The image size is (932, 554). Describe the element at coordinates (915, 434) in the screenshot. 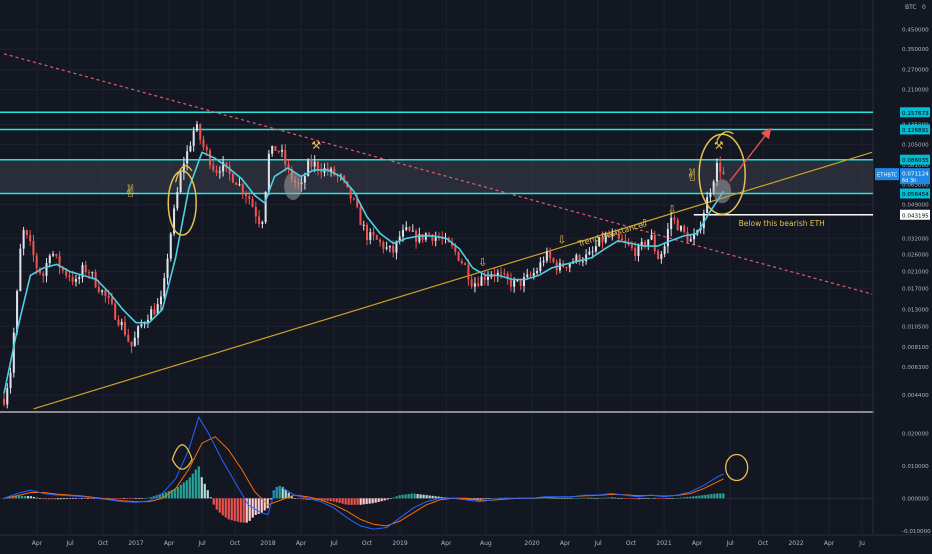

I see `macd-tick-label: 0.020000` at that location.